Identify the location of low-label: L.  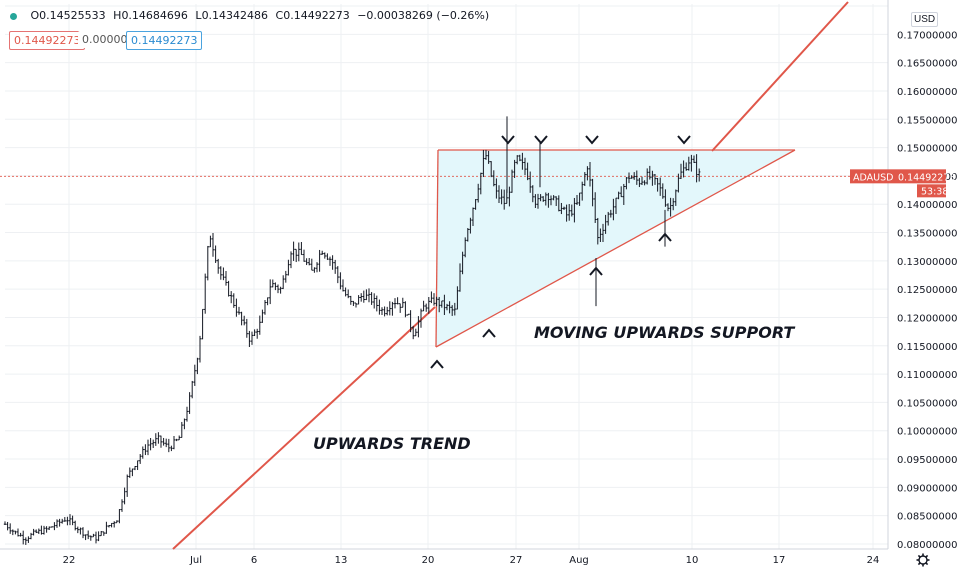
(198, 15).